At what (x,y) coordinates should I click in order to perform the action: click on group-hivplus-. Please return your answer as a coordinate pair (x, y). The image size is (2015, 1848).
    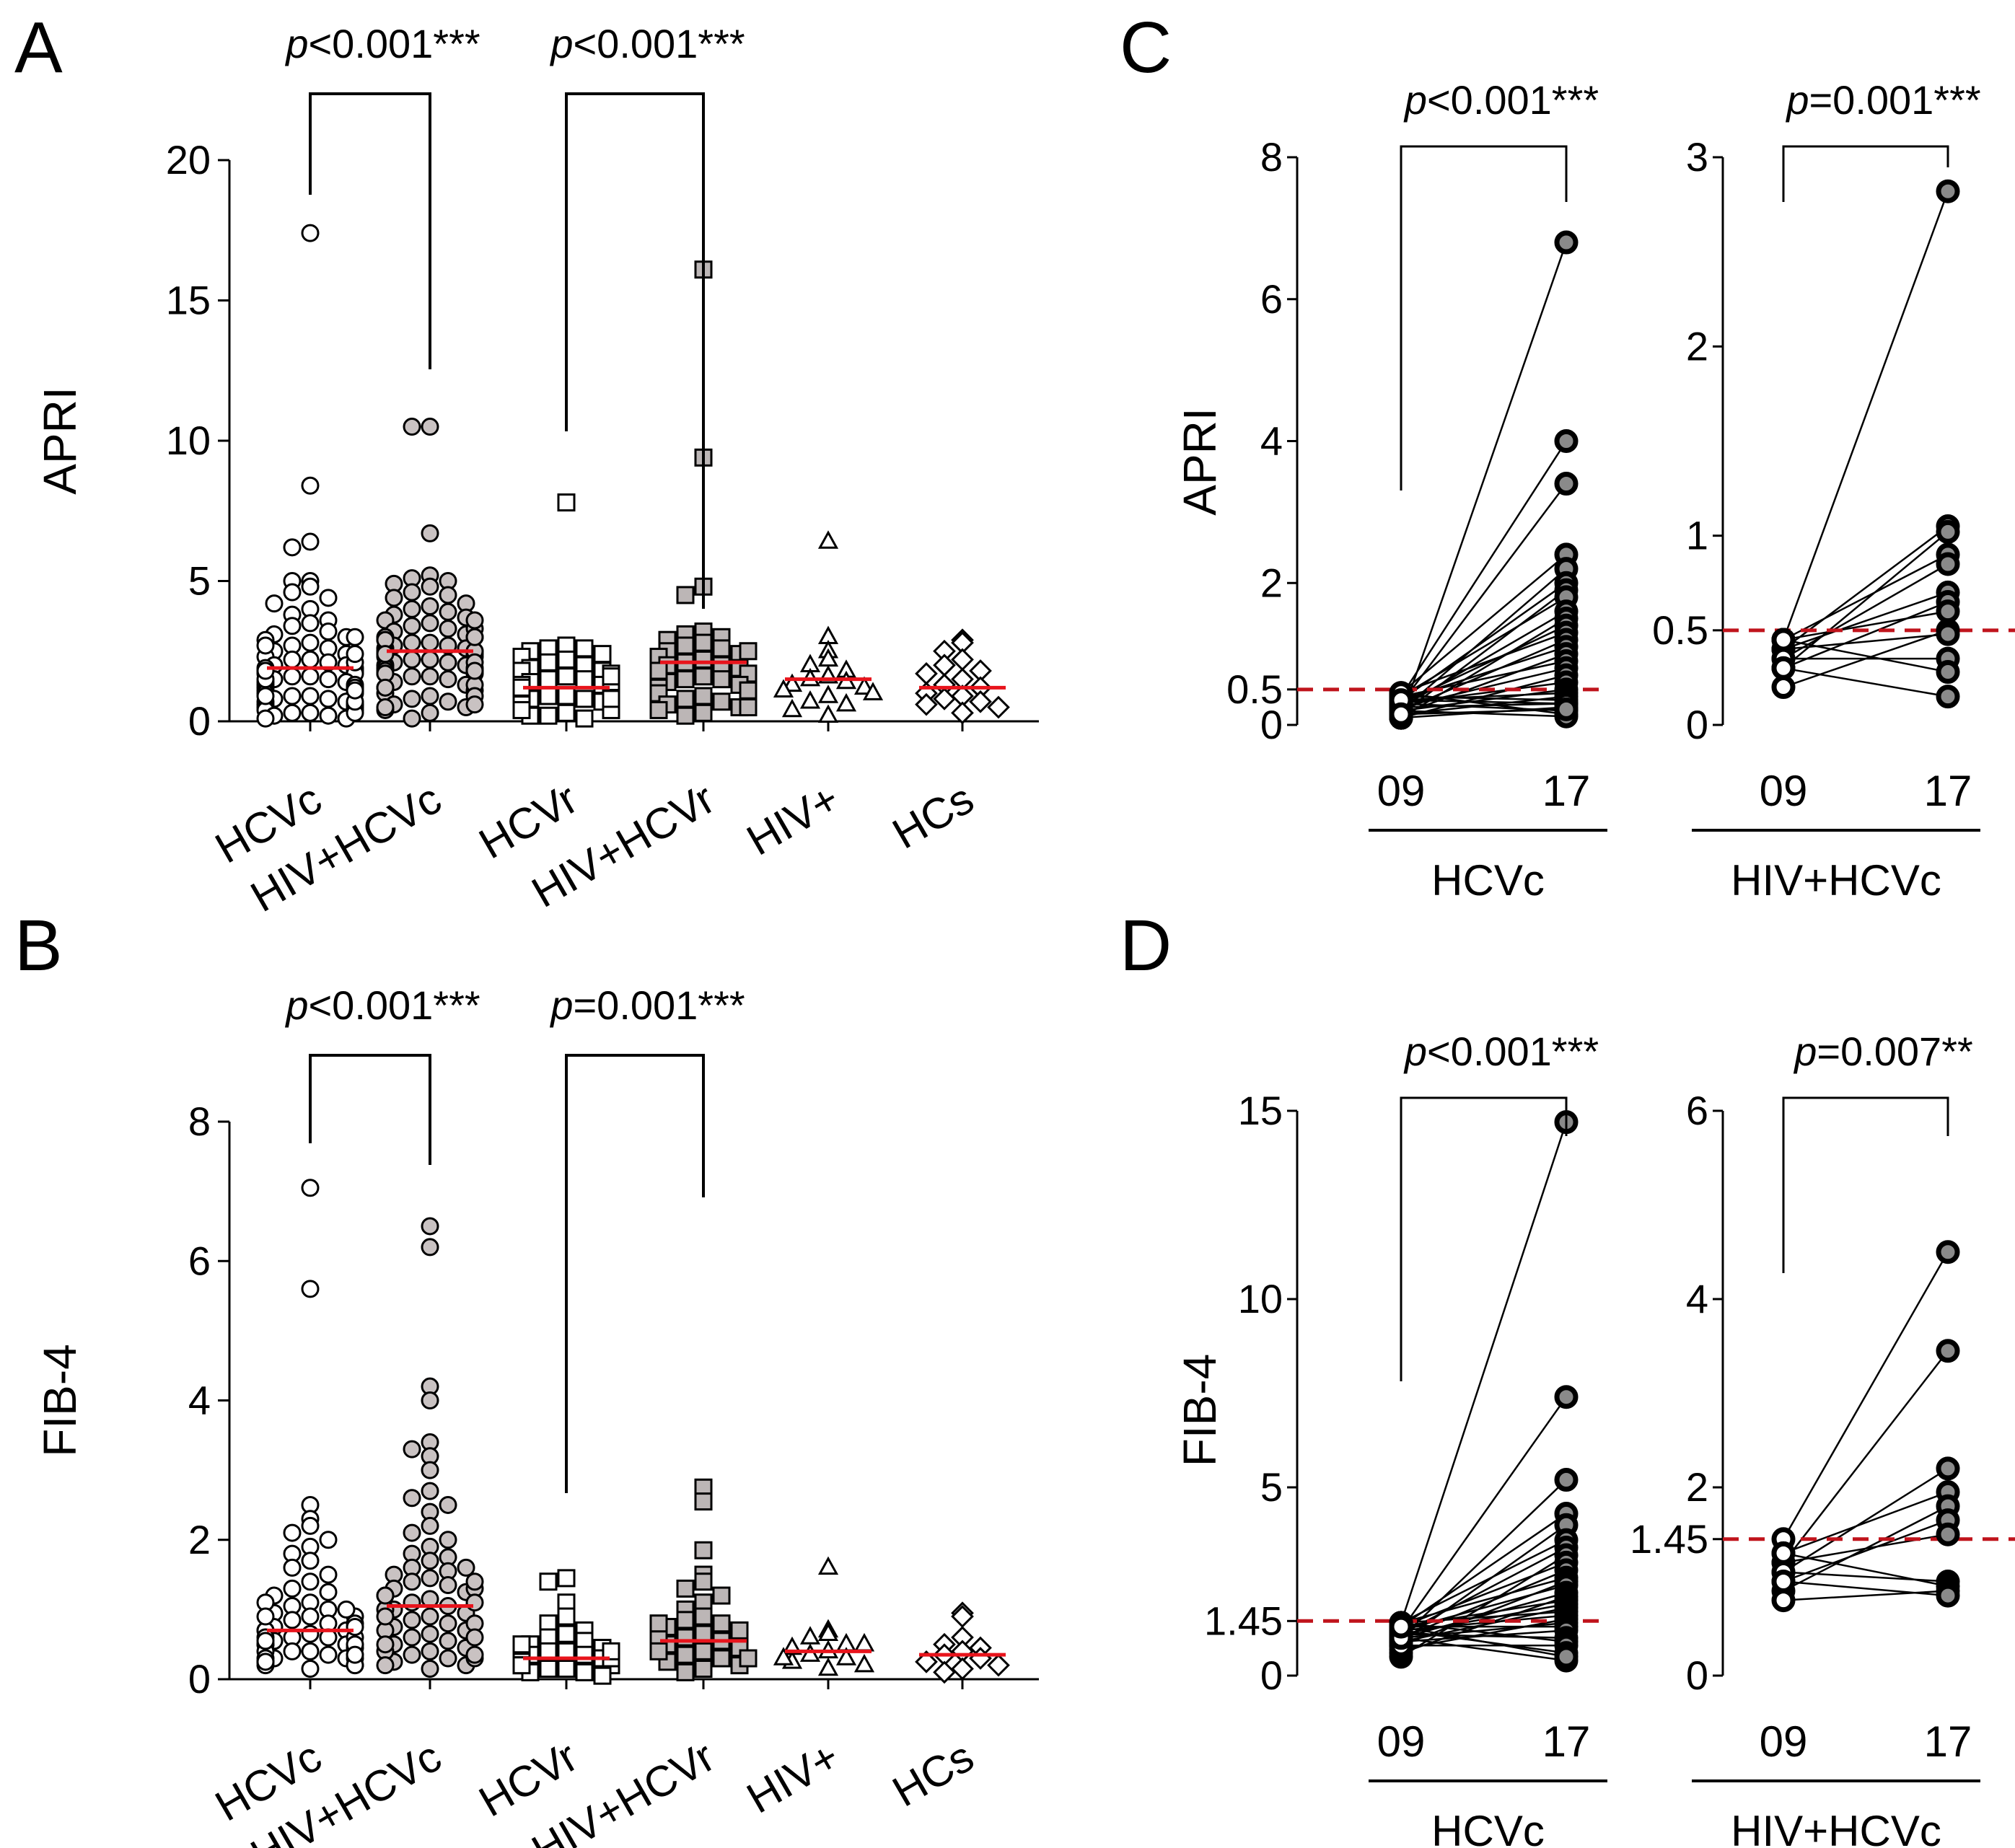
    Looking at the image, I should click on (828, 627).